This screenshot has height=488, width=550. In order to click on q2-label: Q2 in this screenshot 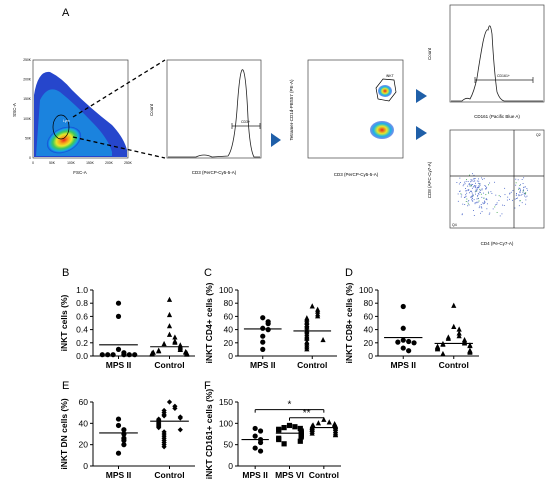, I will do `click(538, 135)`.